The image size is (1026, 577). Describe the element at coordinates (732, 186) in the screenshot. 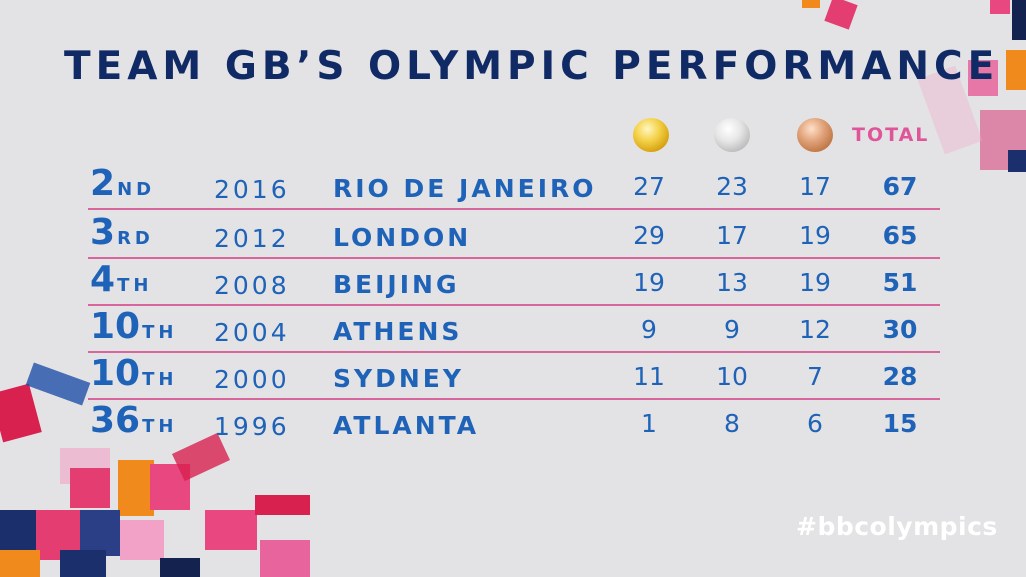

I see `silver-count: 23` at that location.